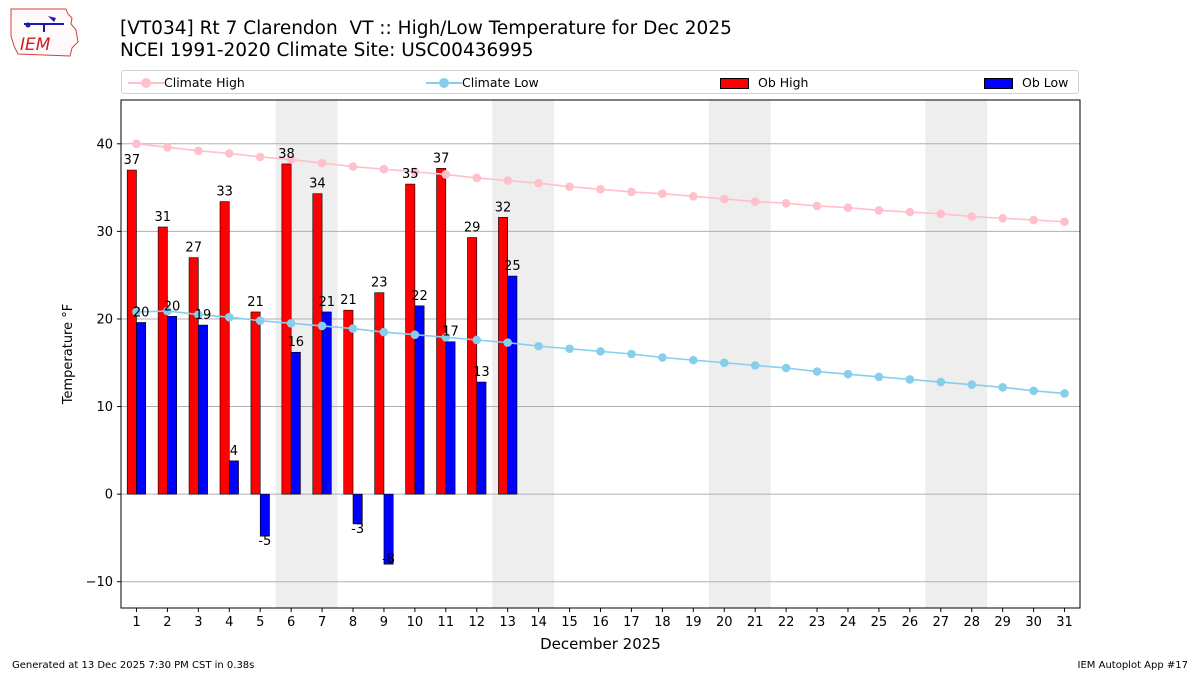 This screenshot has width=1200, height=675. What do you see at coordinates (193, 248) in the screenshot?
I see `ob-high-label-3: 27` at bounding box center [193, 248].